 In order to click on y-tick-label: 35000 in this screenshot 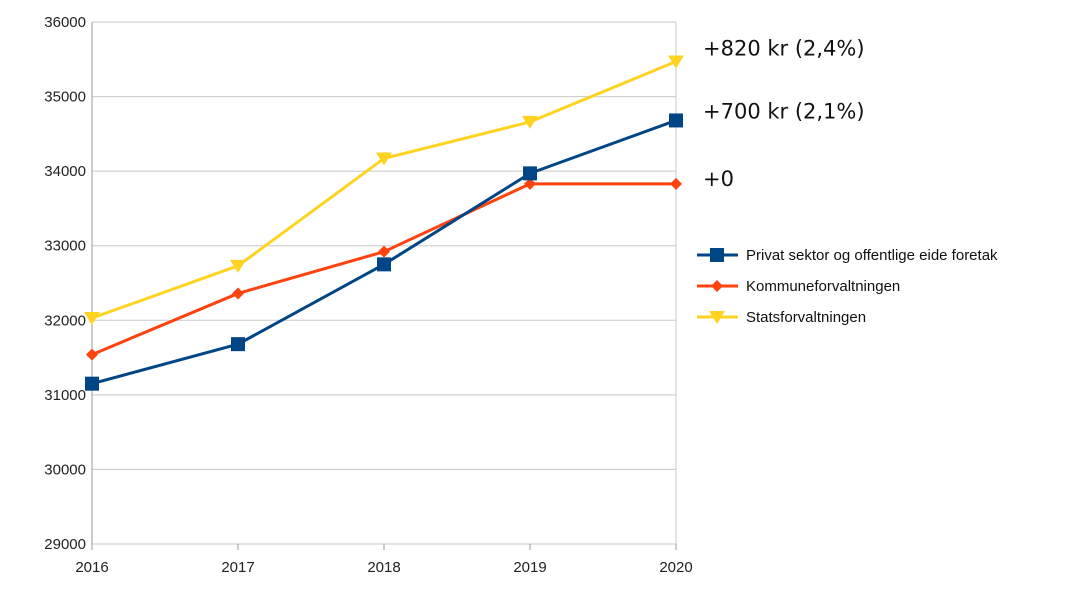, I will do `click(65, 97)`.